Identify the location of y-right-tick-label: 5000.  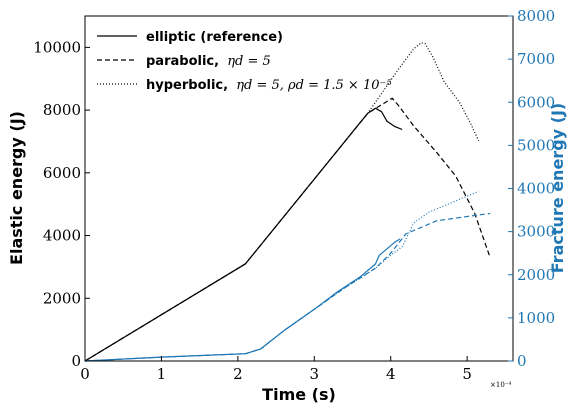
(536, 145).